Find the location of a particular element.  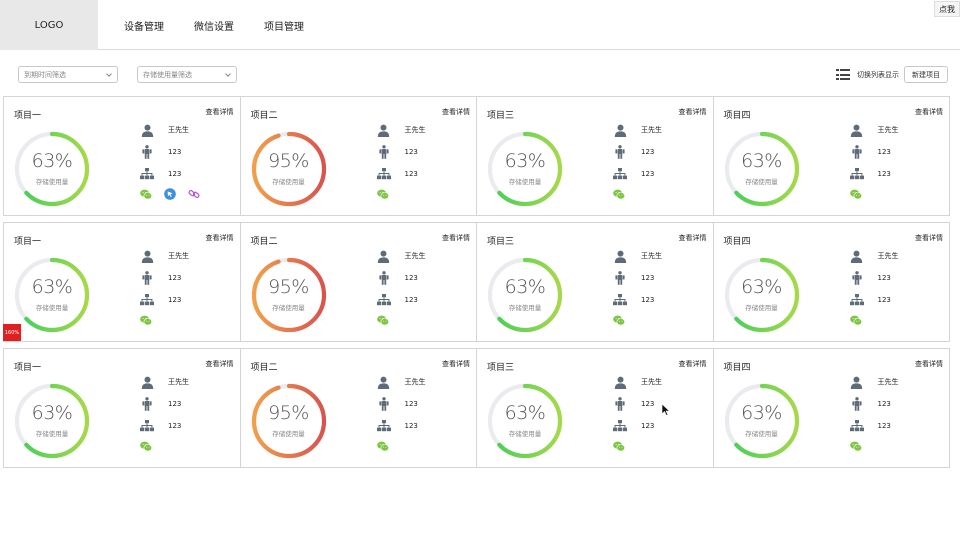

pointer-badge-icon is located at coordinates (170, 194).